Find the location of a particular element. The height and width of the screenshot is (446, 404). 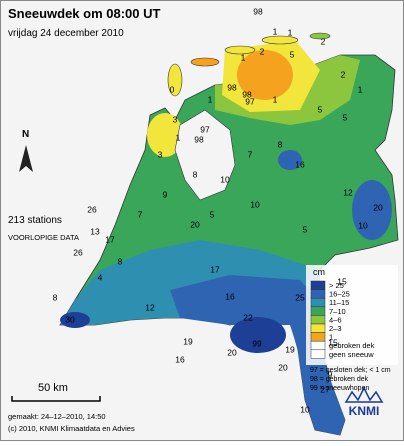

legend-label: geen sneeuw is located at coordinates (351, 354).